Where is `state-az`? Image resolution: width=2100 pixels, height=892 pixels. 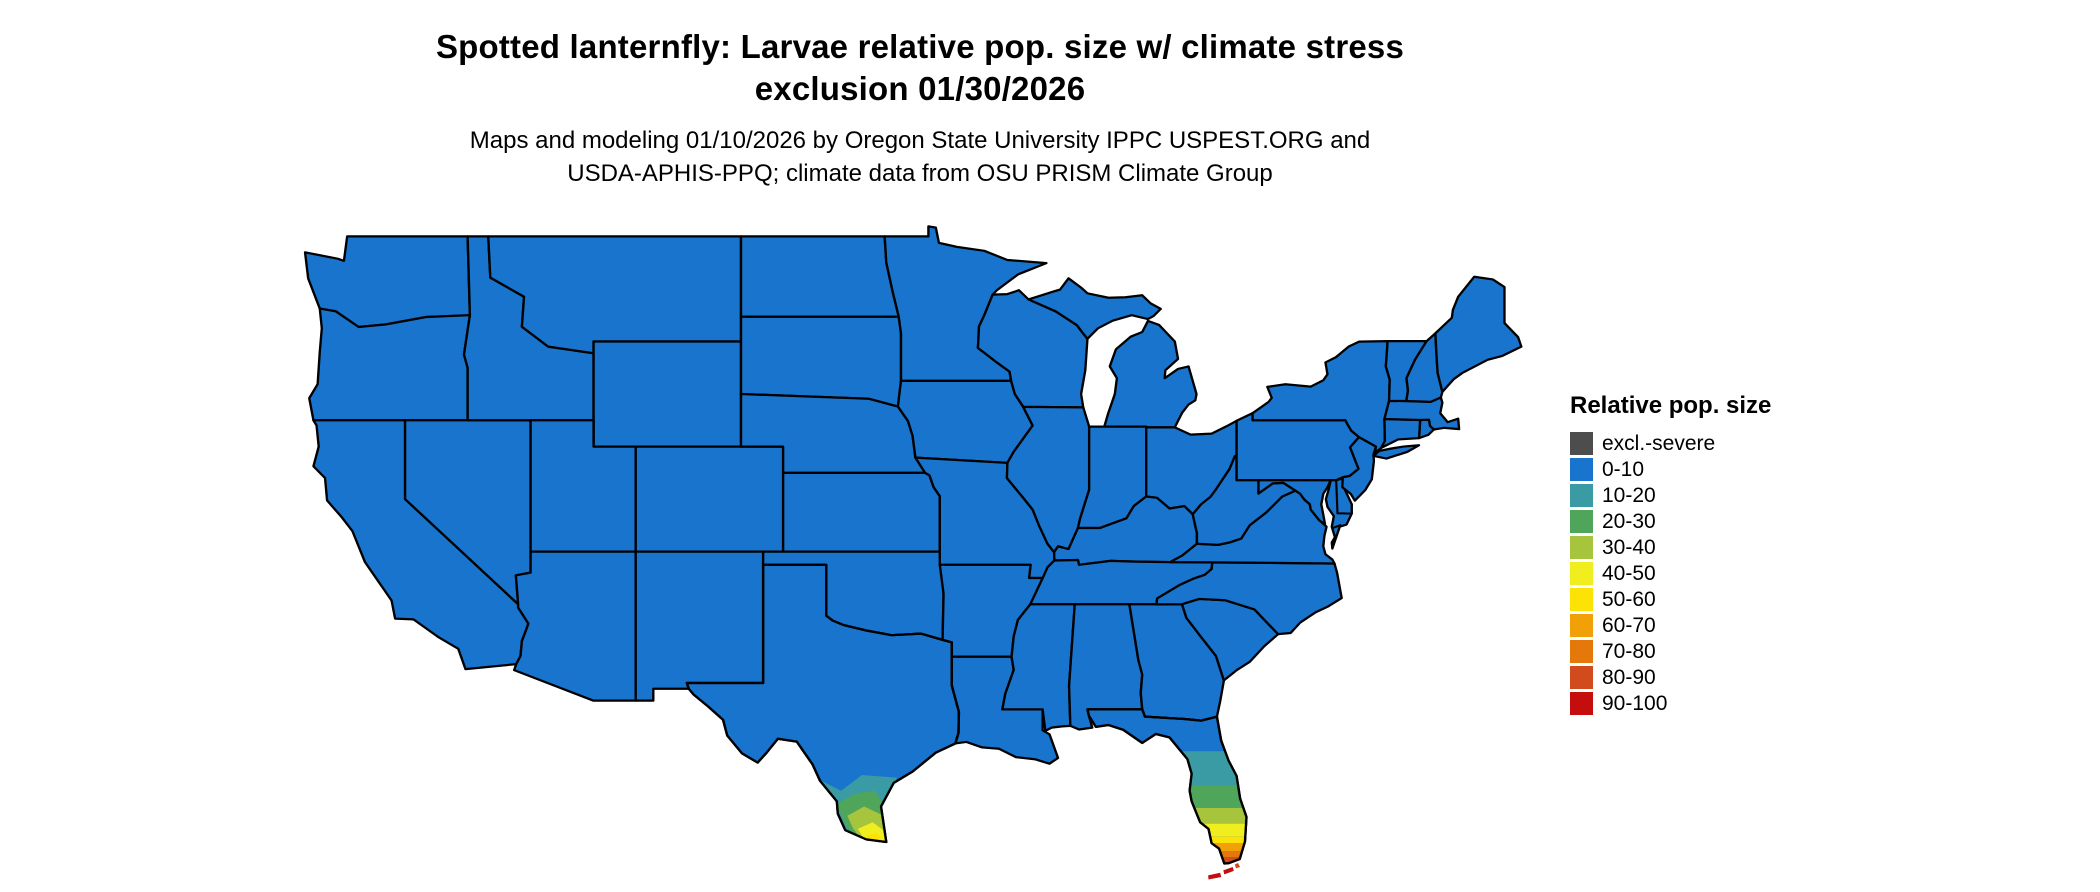 state-az is located at coordinates (574, 626).